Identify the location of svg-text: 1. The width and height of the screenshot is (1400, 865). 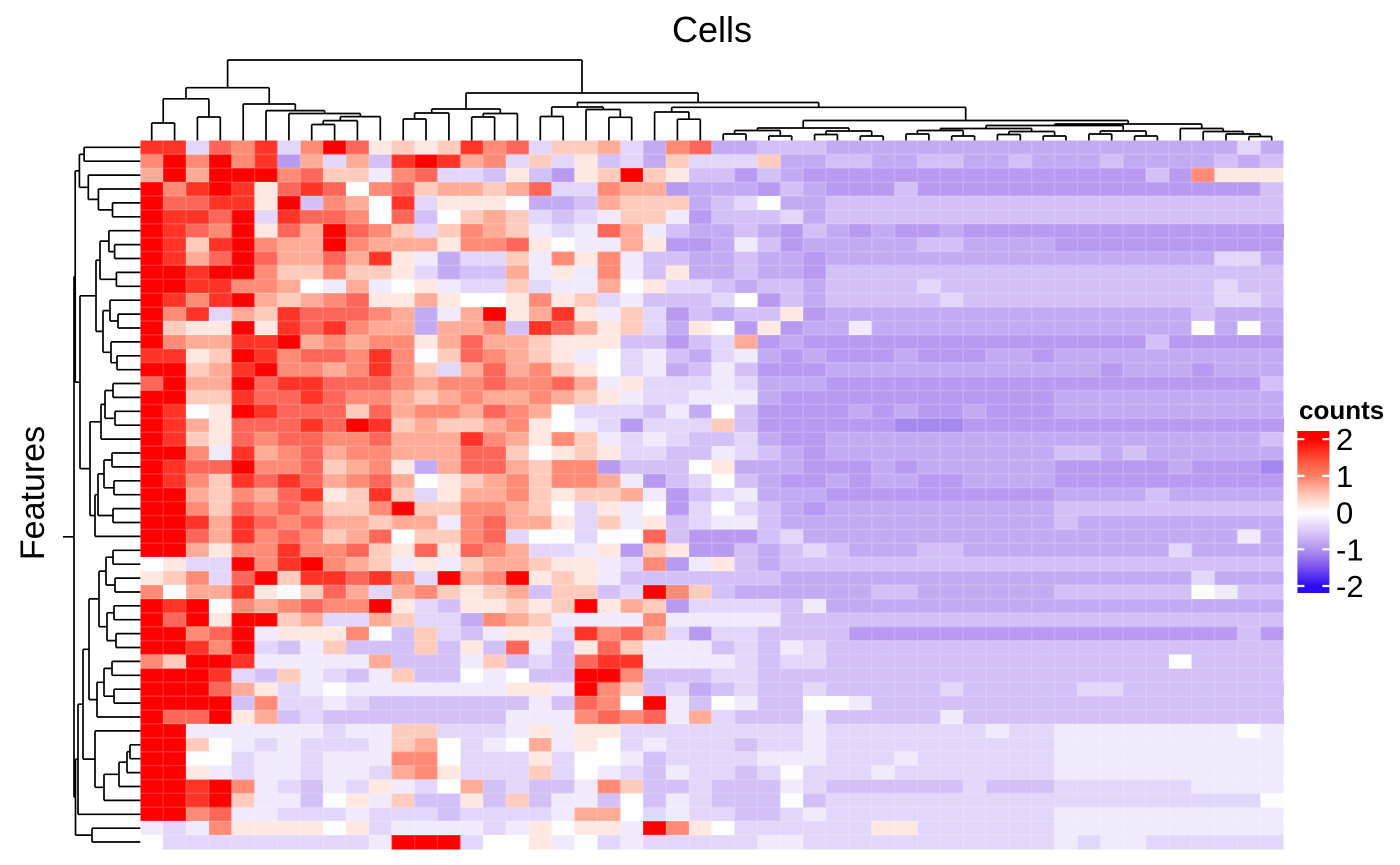
(1344, 476).